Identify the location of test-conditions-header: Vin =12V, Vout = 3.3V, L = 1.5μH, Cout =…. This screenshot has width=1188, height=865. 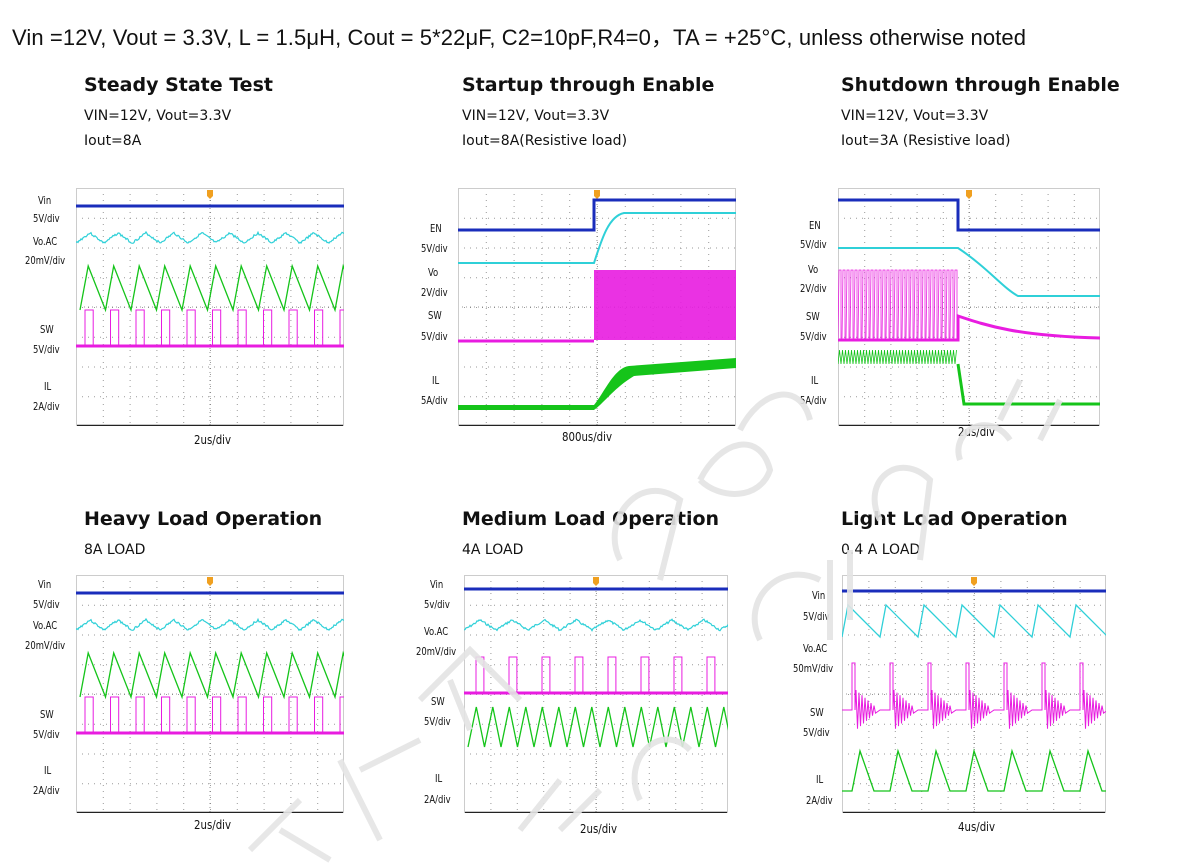
(519, 37).